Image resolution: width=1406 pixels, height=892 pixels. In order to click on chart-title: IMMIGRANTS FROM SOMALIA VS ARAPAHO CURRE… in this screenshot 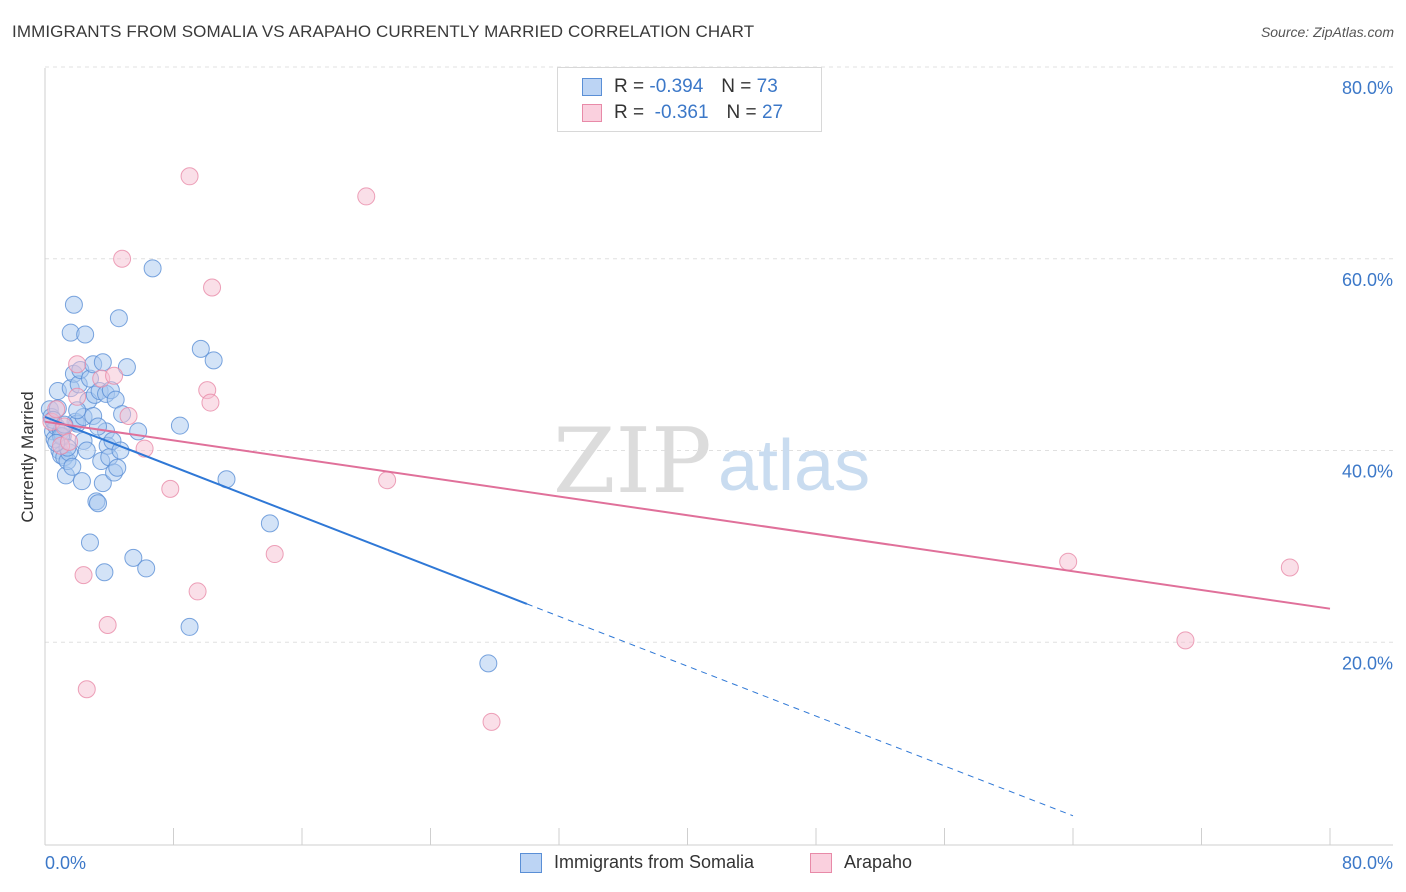, I will do `click(383, 31)`.